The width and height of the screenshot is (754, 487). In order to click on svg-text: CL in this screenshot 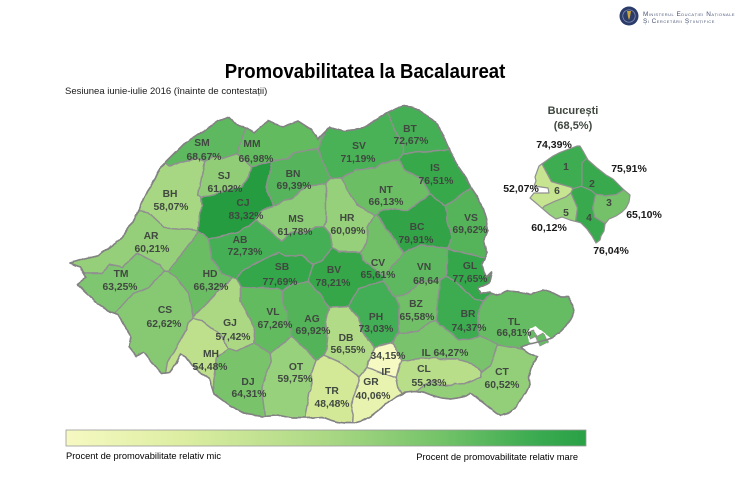, I will do `click(424, 369)`.